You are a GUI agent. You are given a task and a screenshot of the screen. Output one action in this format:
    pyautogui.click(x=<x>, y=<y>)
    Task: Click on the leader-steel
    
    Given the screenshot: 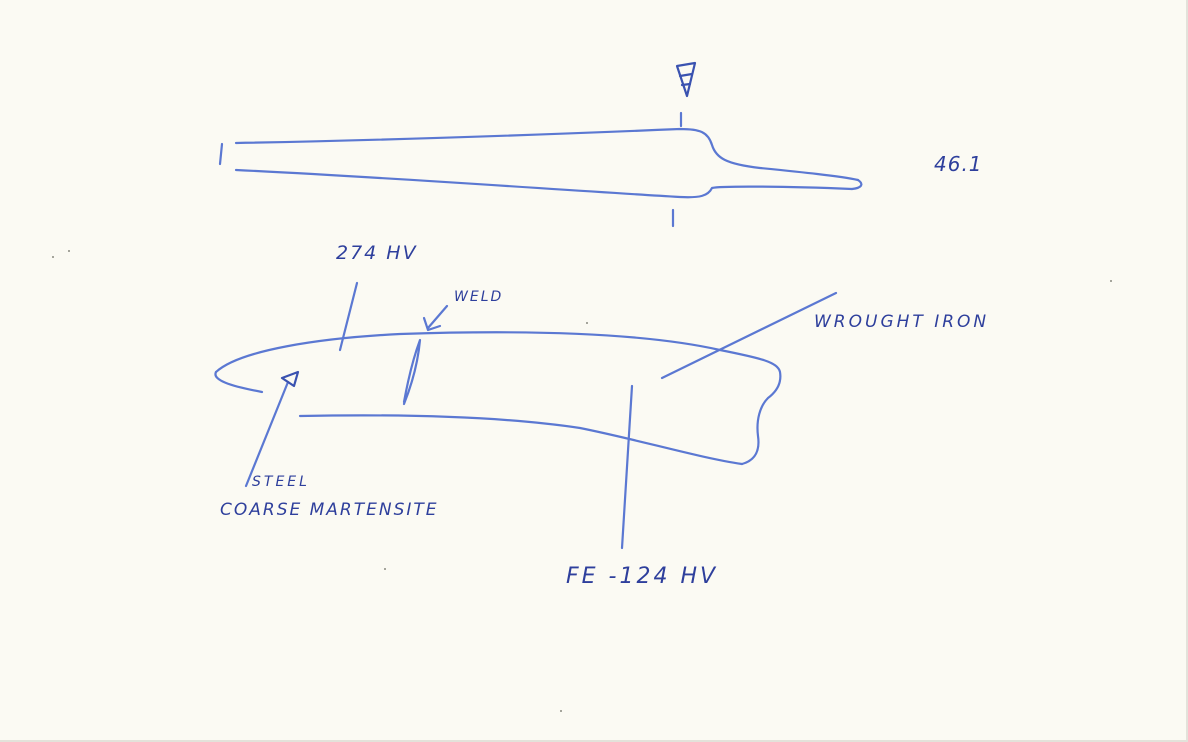 What is the action you would take?
    pyautogui.click(x=267, y=434)
    